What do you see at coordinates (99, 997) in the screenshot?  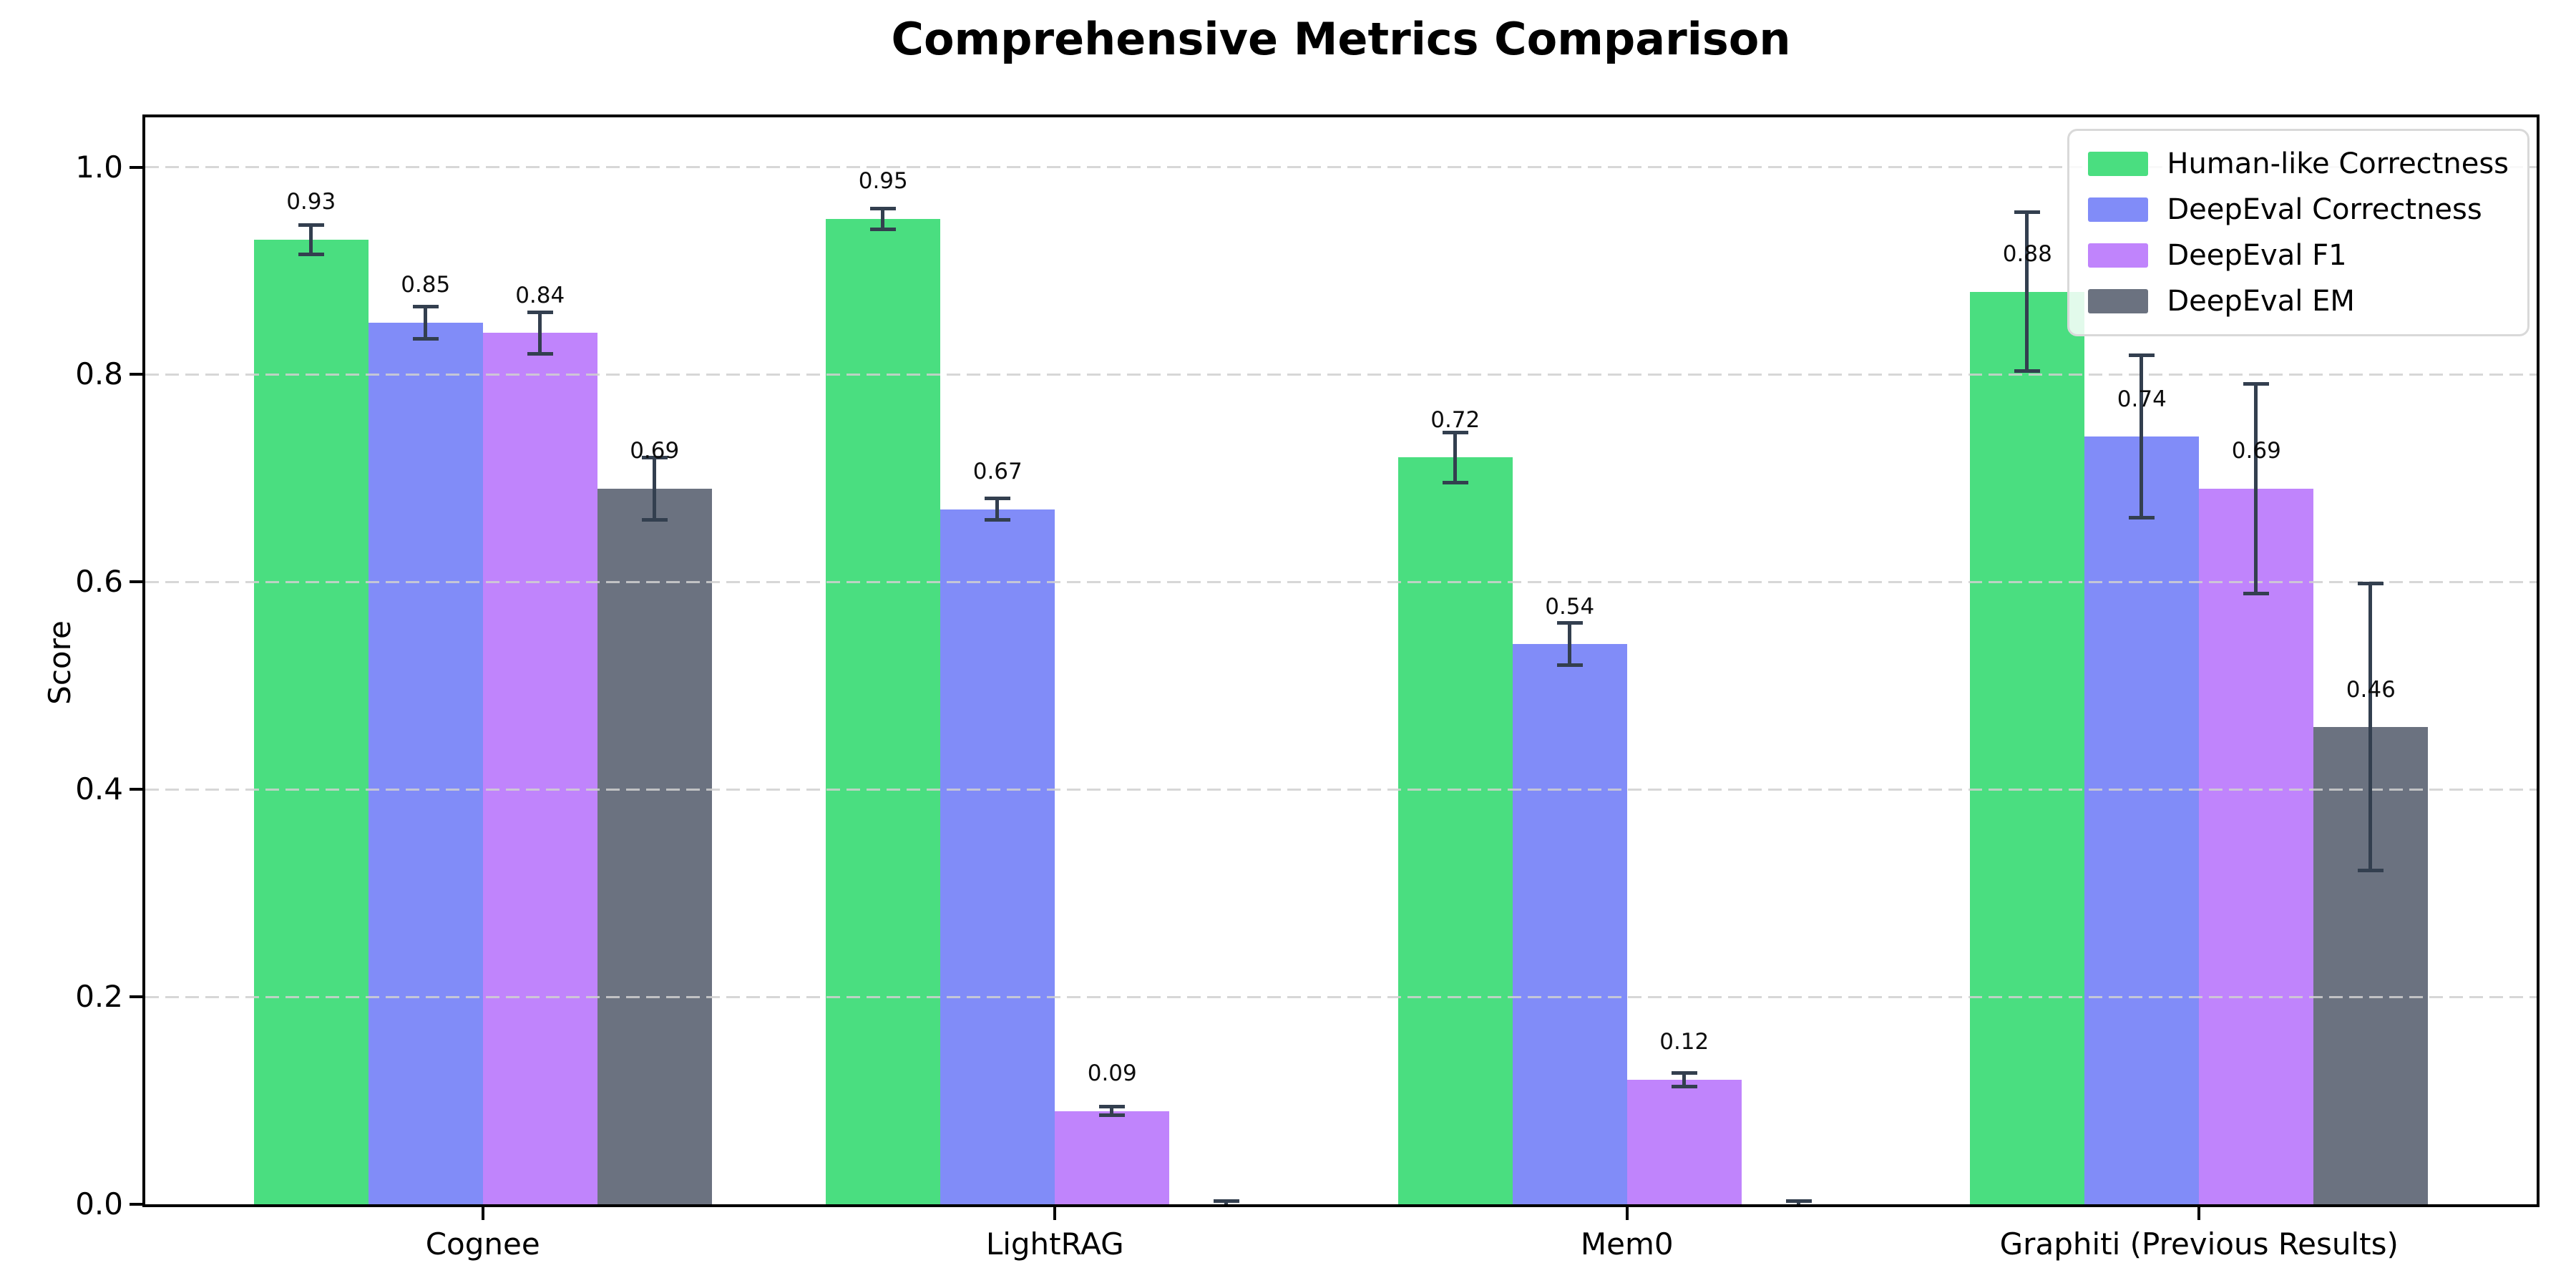 I see `y-tick-label: 0.2` at bounding box center [99, 997].